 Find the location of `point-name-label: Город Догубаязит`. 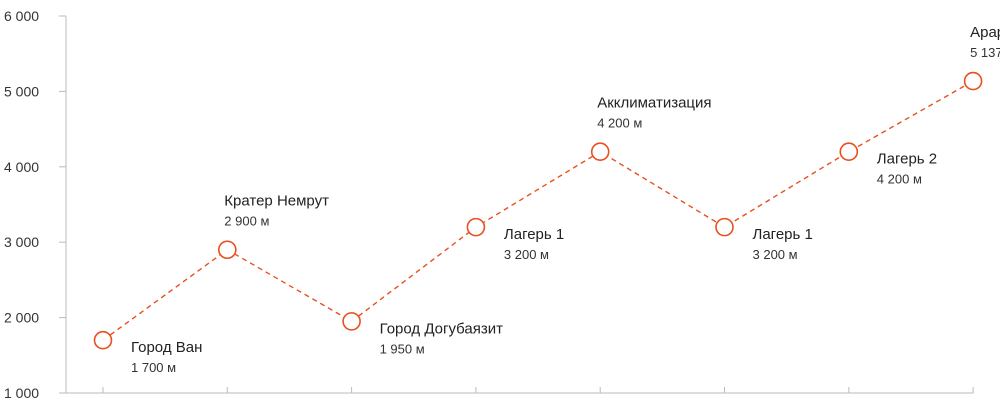

point-name-label: Город Догубаязит is located at coordinates (442, 328).